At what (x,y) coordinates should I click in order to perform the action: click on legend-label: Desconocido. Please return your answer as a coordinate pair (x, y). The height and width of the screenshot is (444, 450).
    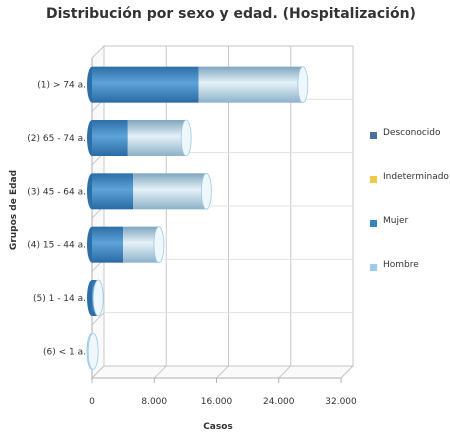
    Looking at the image, I should click on (412, 133).